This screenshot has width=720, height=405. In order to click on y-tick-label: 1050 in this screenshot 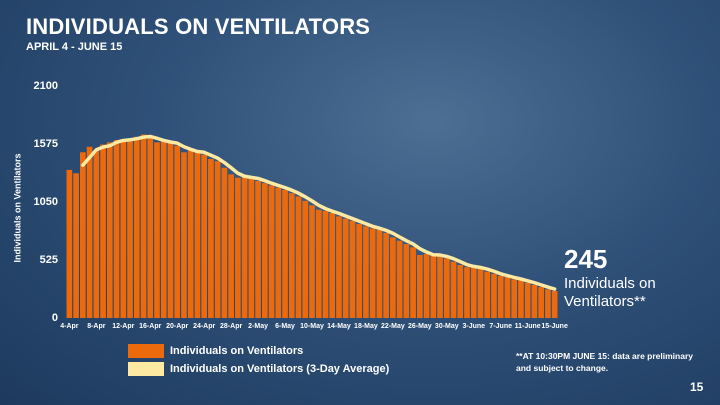, I will do `click(46, 202)`.